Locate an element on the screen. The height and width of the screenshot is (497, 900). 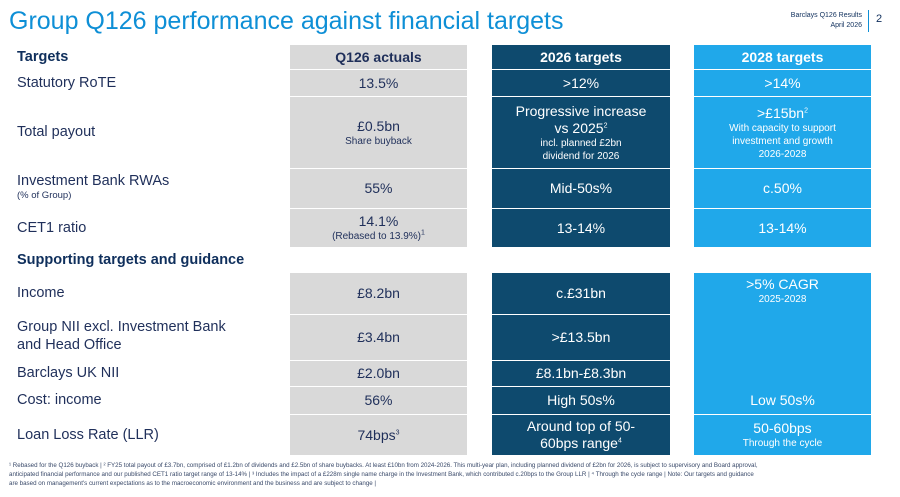
ib-rwas-actual: 55% is located at coordinates (378, 188).